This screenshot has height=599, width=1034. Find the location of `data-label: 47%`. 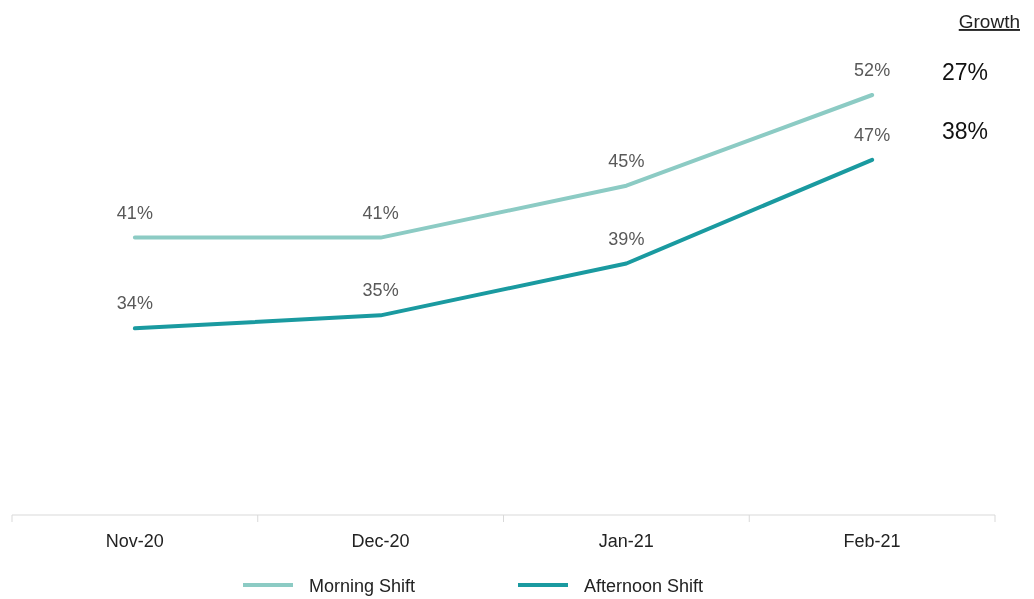

data-label: 47% is located at coordinates (872, 134).